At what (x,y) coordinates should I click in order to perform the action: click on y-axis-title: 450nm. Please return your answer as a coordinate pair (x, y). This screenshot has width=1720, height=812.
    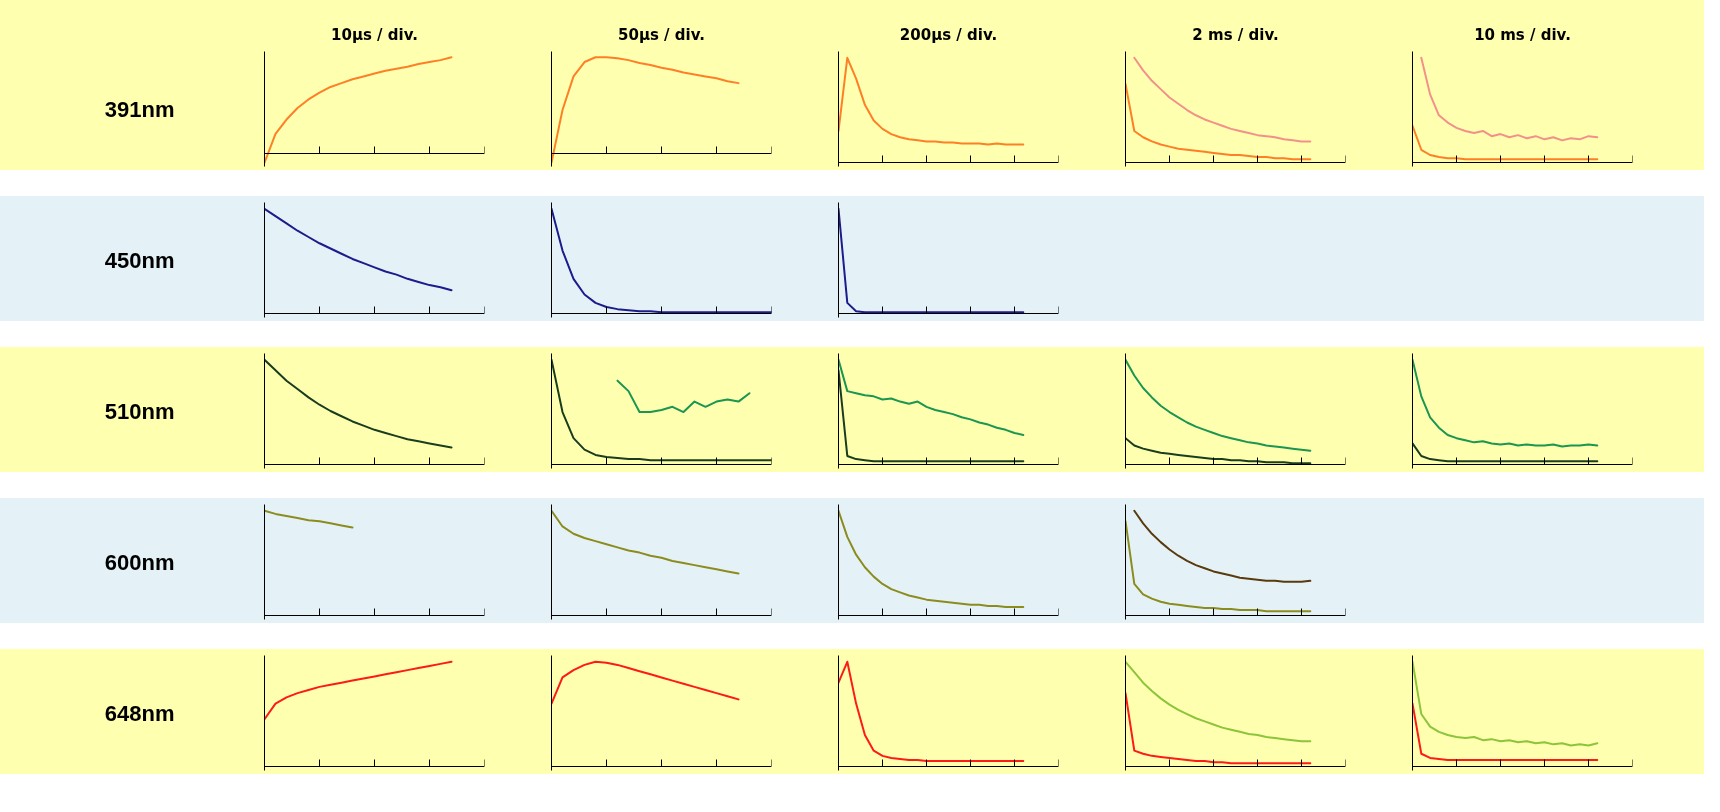
    Looking at the image, I should click on (139, 260).